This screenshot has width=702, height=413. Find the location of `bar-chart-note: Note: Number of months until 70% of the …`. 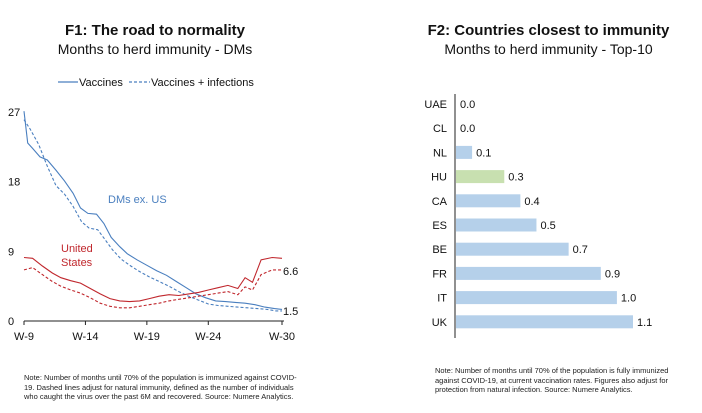

bar-chart-note: Note: Number of months until 70% of the … is located at coordinates (552, 380).